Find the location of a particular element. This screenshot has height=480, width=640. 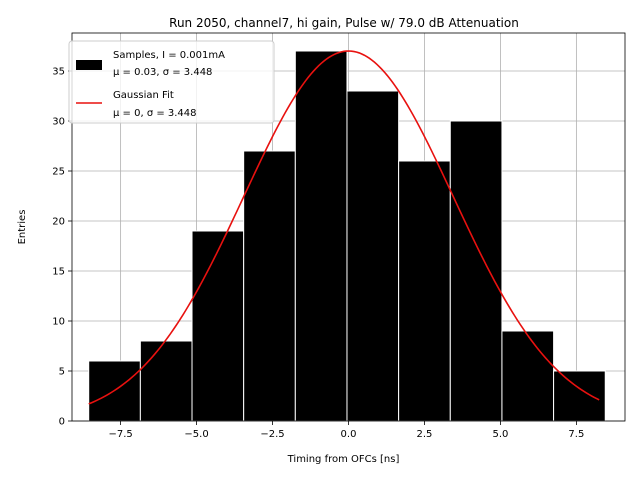

y-tick-label: 5 is located at coordinates (62, 372).